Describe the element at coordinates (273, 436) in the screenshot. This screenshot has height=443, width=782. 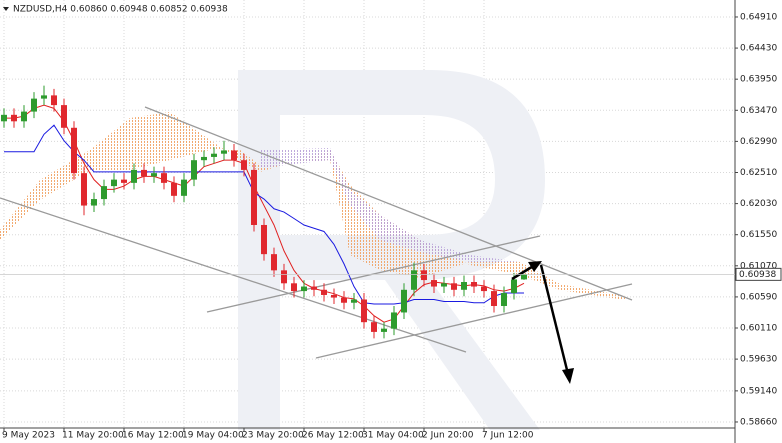
I see `x-tick-label: 23 May 20:00` at that location.